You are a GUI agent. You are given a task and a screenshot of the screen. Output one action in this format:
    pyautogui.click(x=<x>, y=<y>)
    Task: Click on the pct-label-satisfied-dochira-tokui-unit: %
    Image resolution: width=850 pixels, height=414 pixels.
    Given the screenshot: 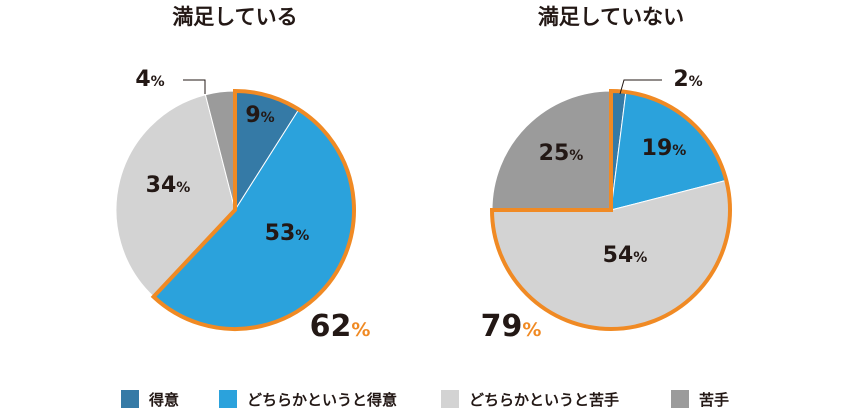 What is the action you would take?
    pyautogui.click(x=302, y=236)
    